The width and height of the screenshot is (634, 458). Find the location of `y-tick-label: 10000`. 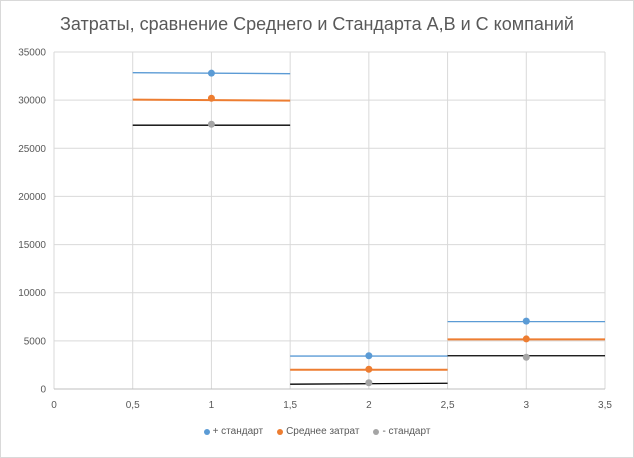

y-tick-label: 10000 is located at coordinates (32, 293).